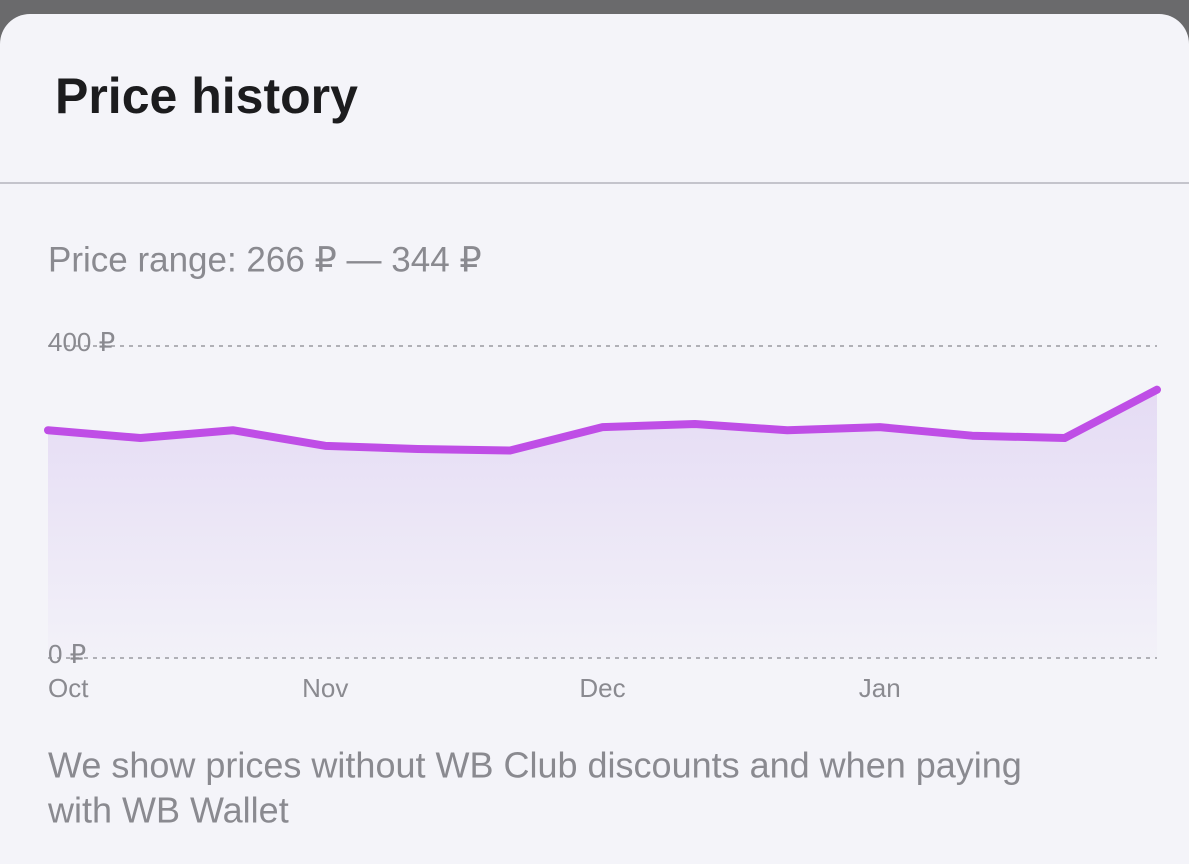 This screenshot has height=864, width=1189. I want to click on x-tick-label: Dec, so click(602, 688).